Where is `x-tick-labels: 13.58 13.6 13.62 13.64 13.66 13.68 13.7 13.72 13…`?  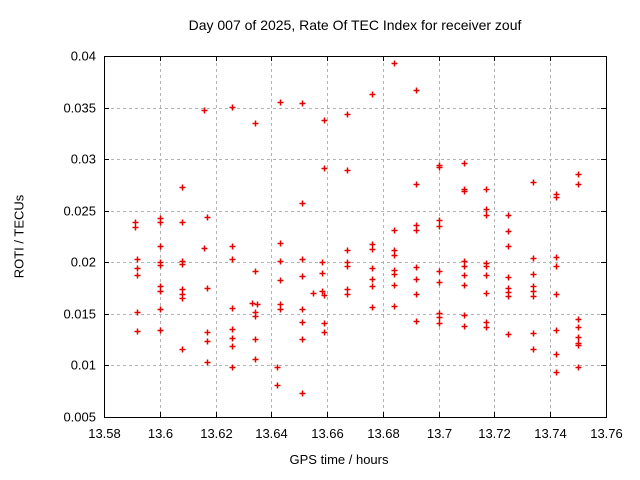 x-tick-labels: 13.58 13.6 13.62 13.64 13.66 13.68 13.7 13.72 13… is located at coordinates (355, 433).